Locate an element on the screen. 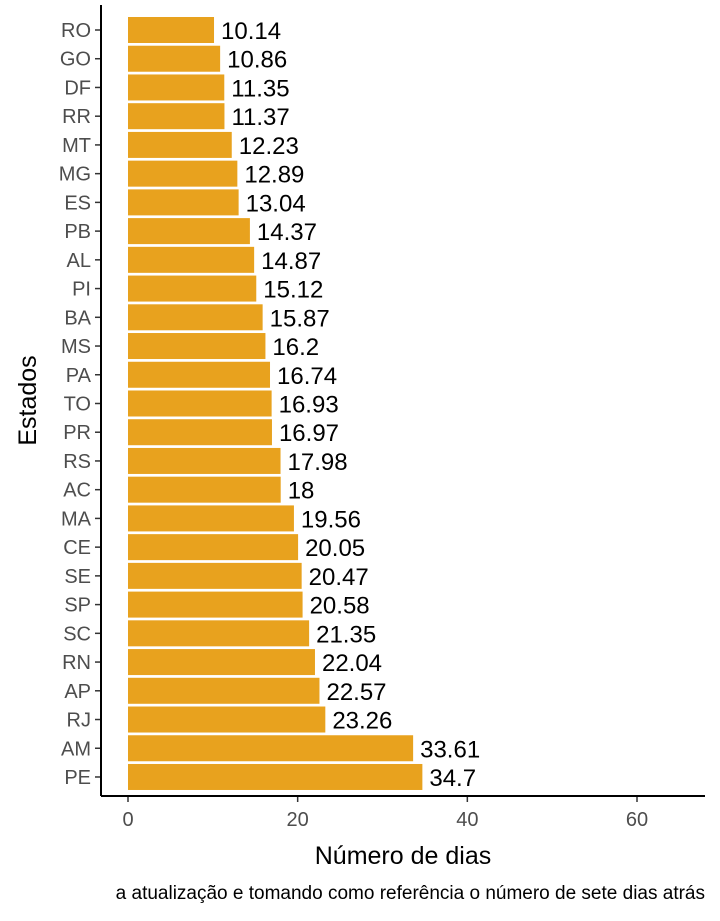  x-tick-label: 20 is located at coordinates (298, 820).